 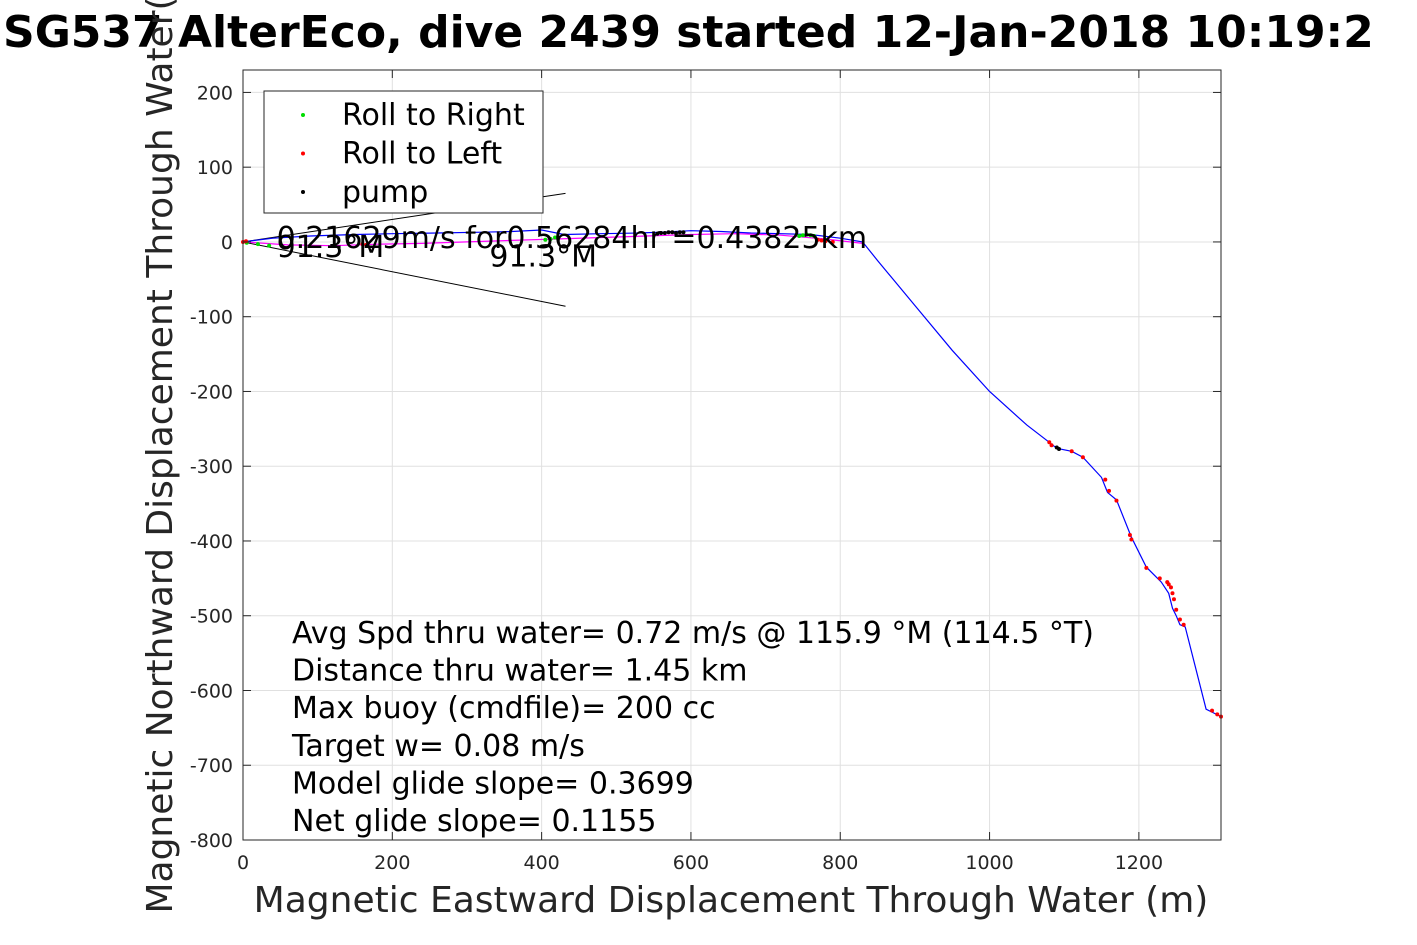 I want to click on stat-line: Model glide slope= 0.3699, so click(x=493, y=783).